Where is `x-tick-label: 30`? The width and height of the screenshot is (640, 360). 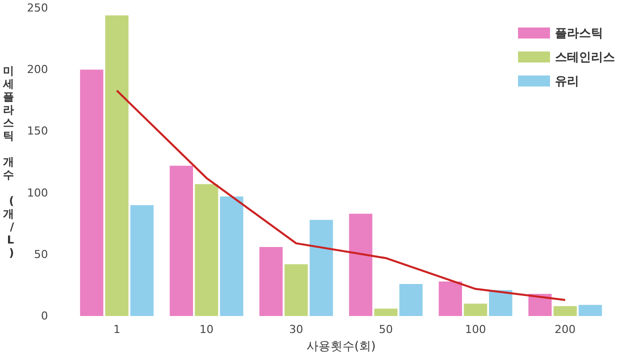 x-tick-label: 30 is located at coordinates (296, 329).